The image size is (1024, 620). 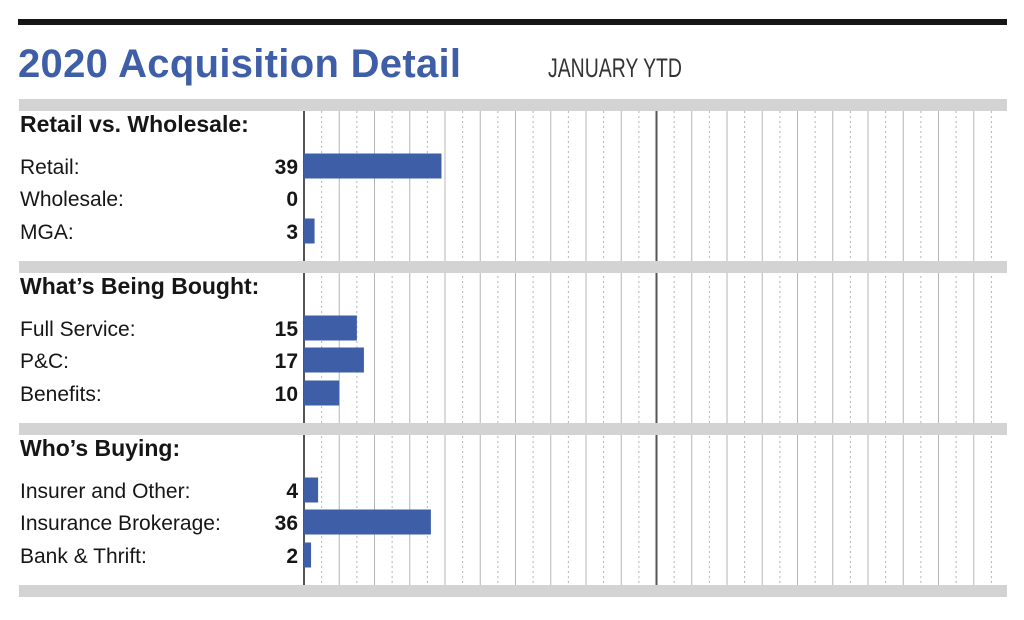 What do you see at coordinates (83, 556) in the screenshot?
I see `category-label: Bank & Thrift:` at bounding box center [83, 556].